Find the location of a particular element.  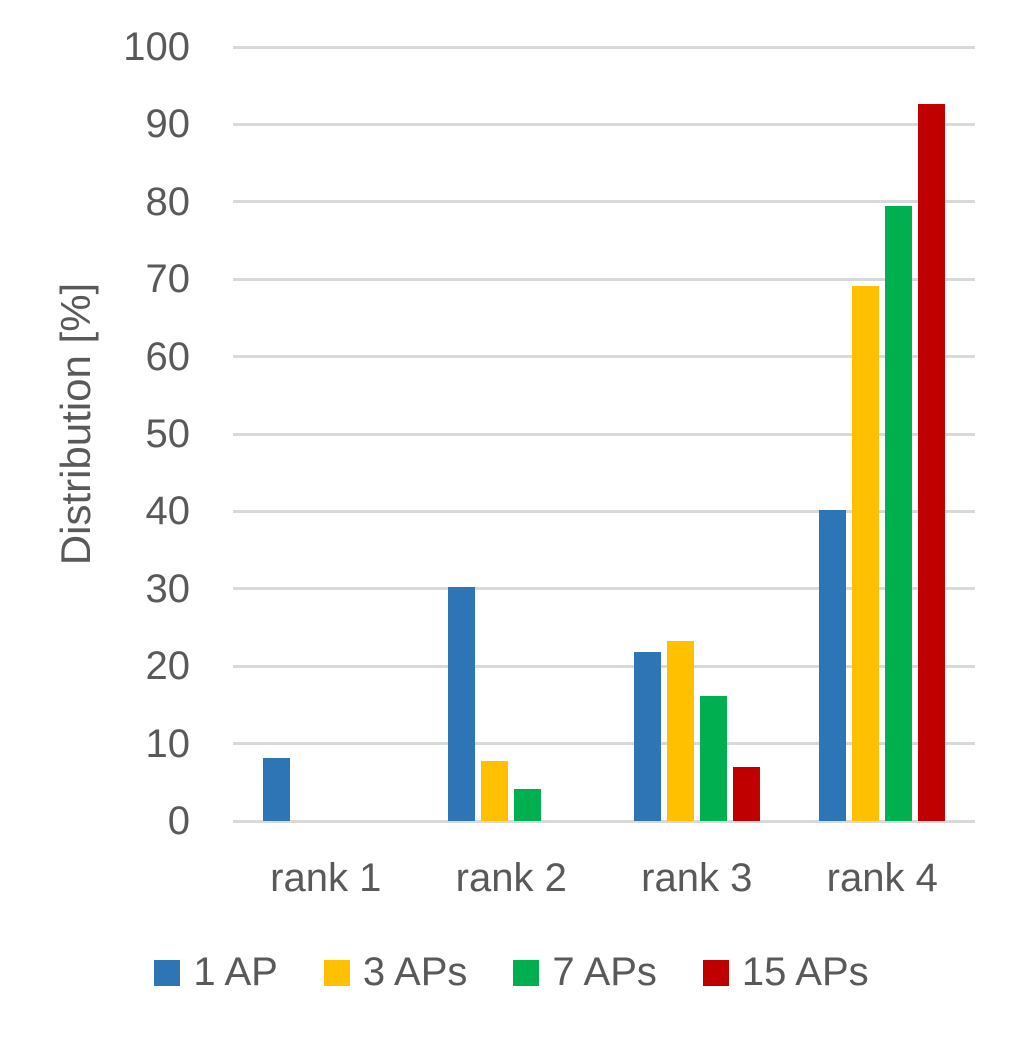

x-label-rank-1: rank 1 is located at coordinates (326, 878).